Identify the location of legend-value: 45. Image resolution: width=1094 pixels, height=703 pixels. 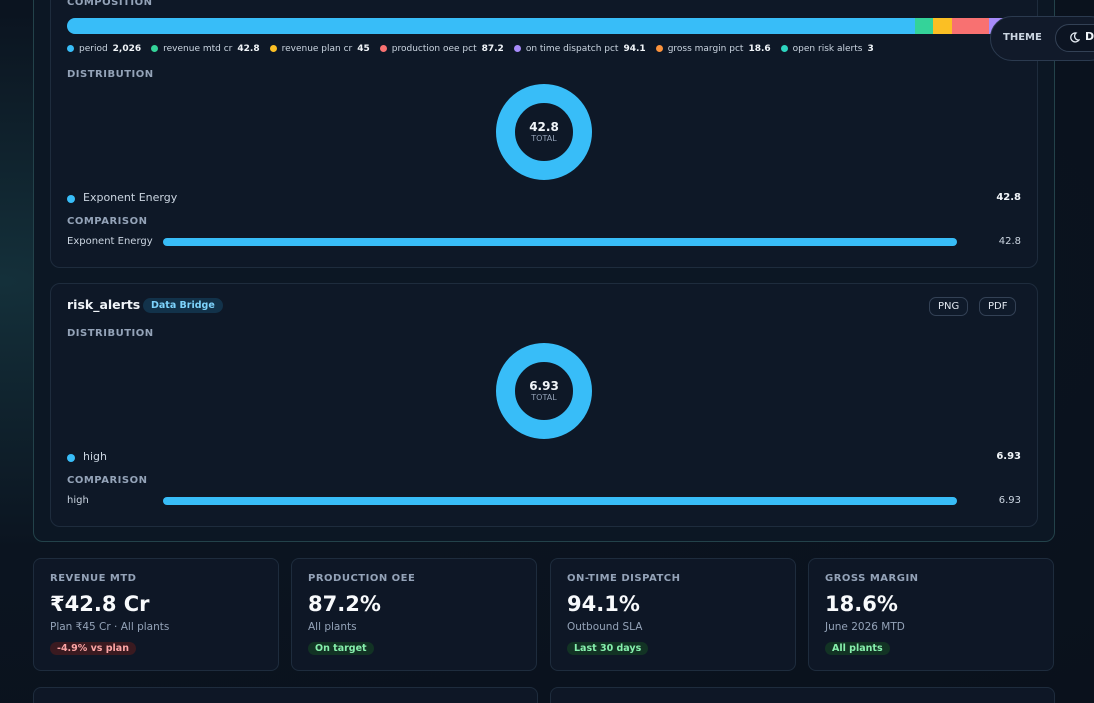
(363, 49).